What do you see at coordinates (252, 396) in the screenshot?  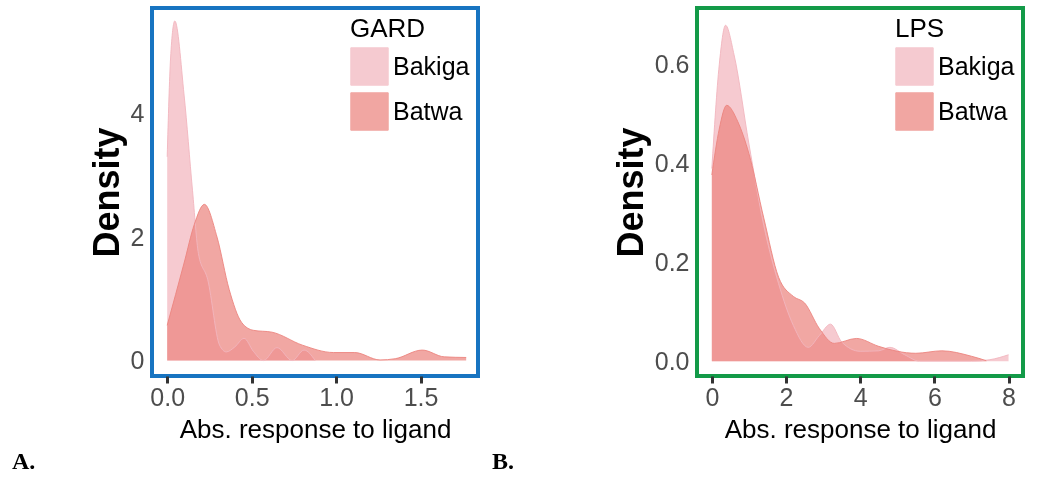 I see `x-tick-label: 0.5` at bounding box center [252, 396].